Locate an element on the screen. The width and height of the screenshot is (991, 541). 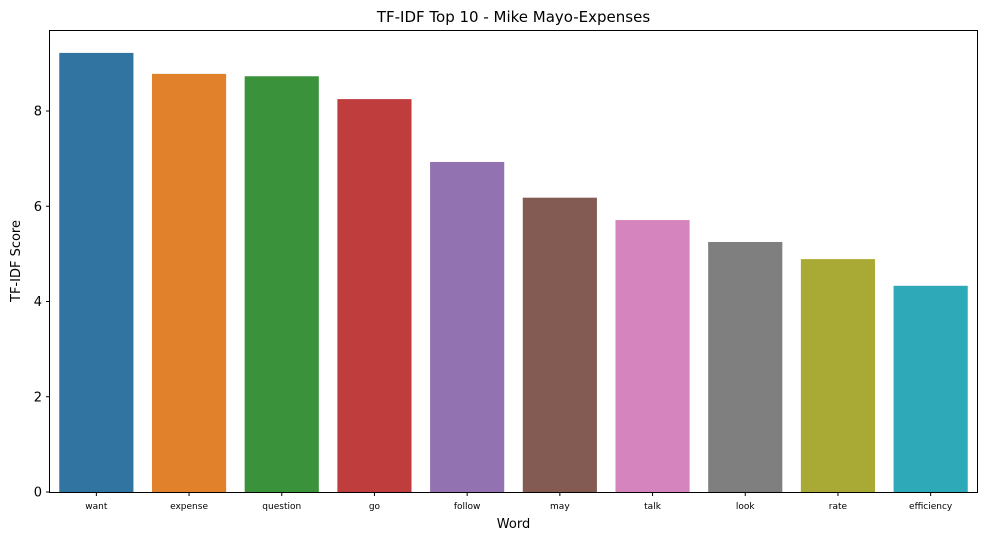
y-tick-label: 8 is located at coordinates (38, 112).